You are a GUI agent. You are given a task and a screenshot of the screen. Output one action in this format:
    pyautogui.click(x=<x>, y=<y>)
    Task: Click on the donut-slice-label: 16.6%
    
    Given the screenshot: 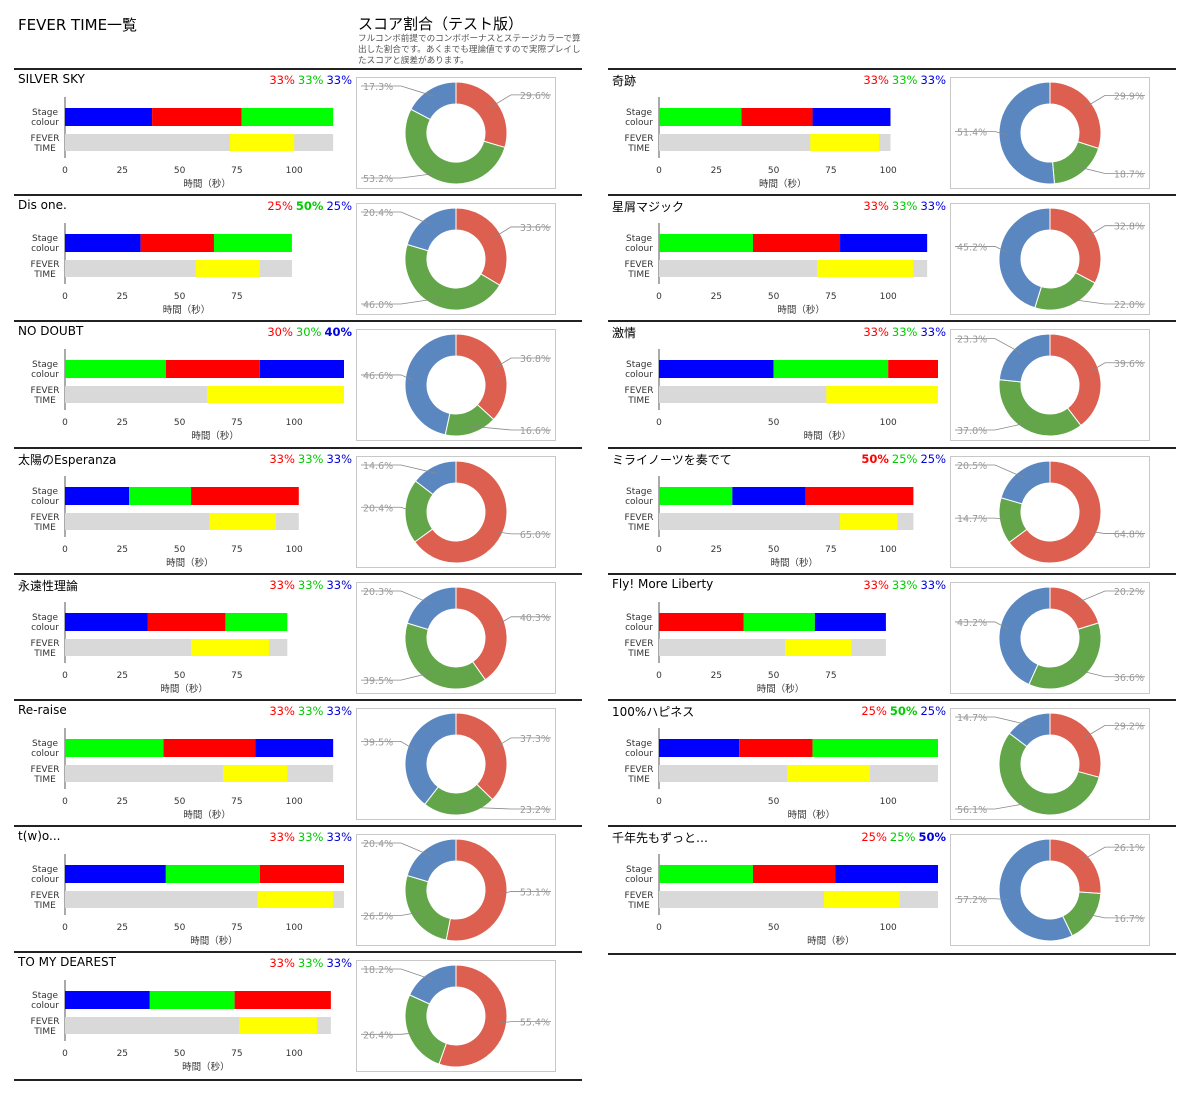 What is the action you would take?
    pyautogui.click(x=535, y=431)
    